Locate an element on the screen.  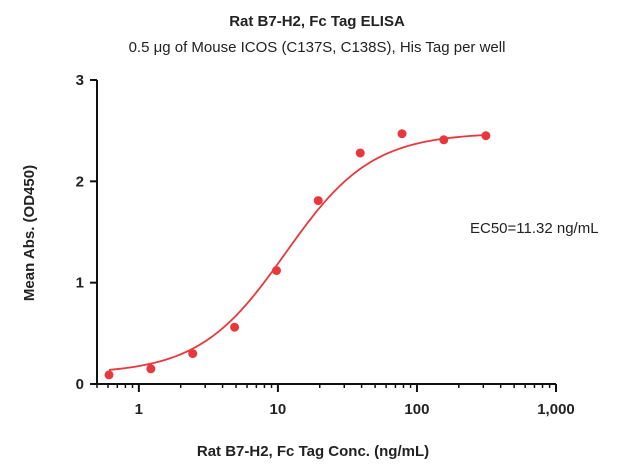
y-tick-label: 2 is located at coordinates (80, 181).